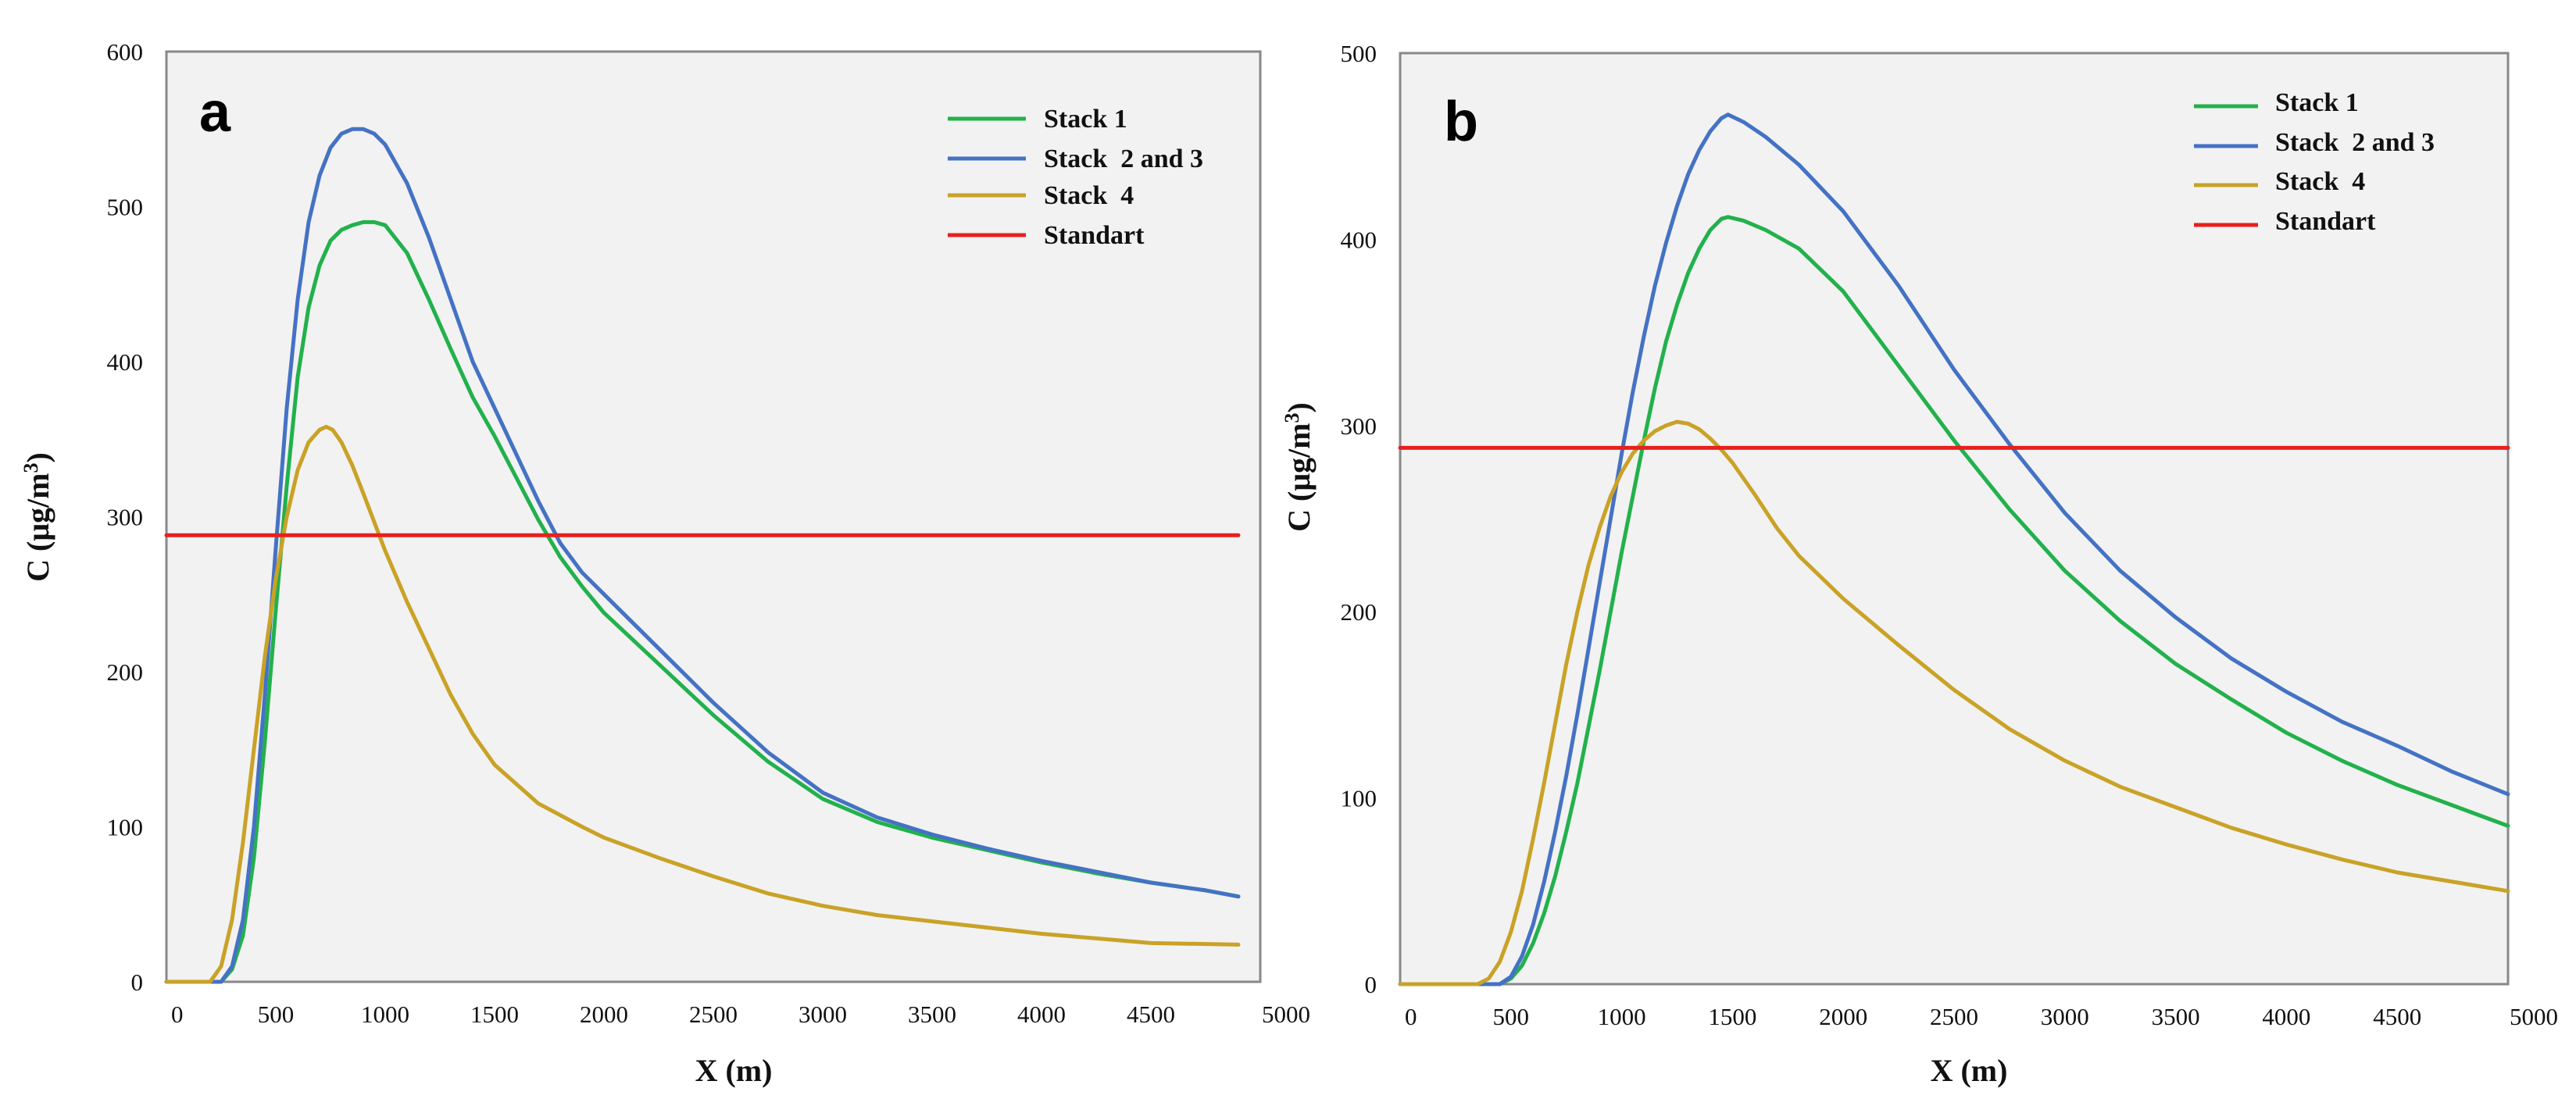 The height and width of the screenshot is (1106, 2576). What do you see at coordinates (1299, 467) in the screenshot?
I see `y-axis-label-b: C (μg/m3)` at bounding box center [1299, 467].